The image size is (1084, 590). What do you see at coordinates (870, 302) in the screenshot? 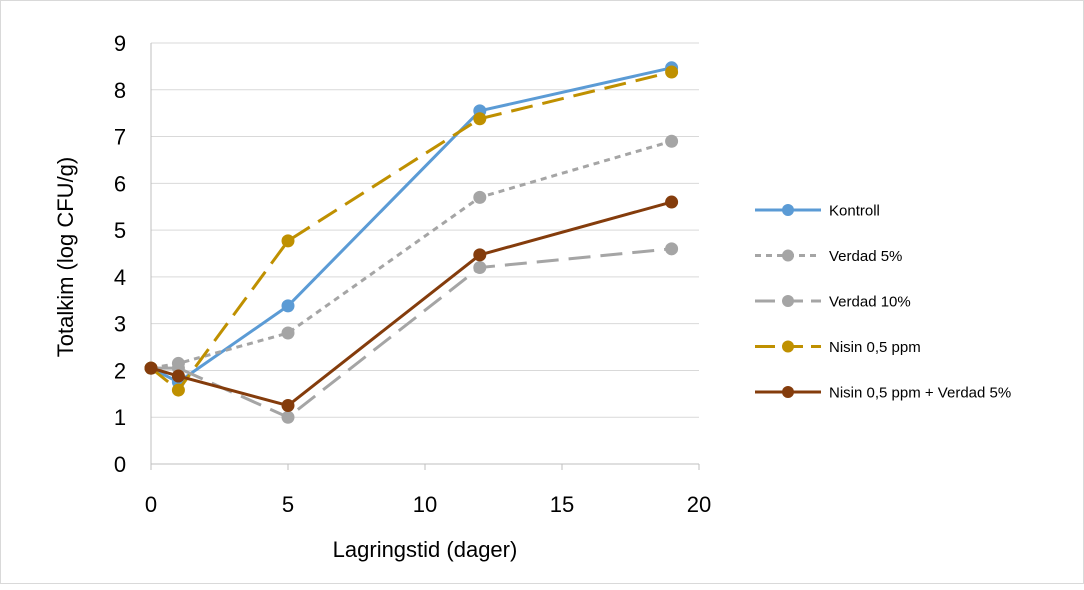
I see `legend-label: Verdad 10%` at bounding box center [870, 302].